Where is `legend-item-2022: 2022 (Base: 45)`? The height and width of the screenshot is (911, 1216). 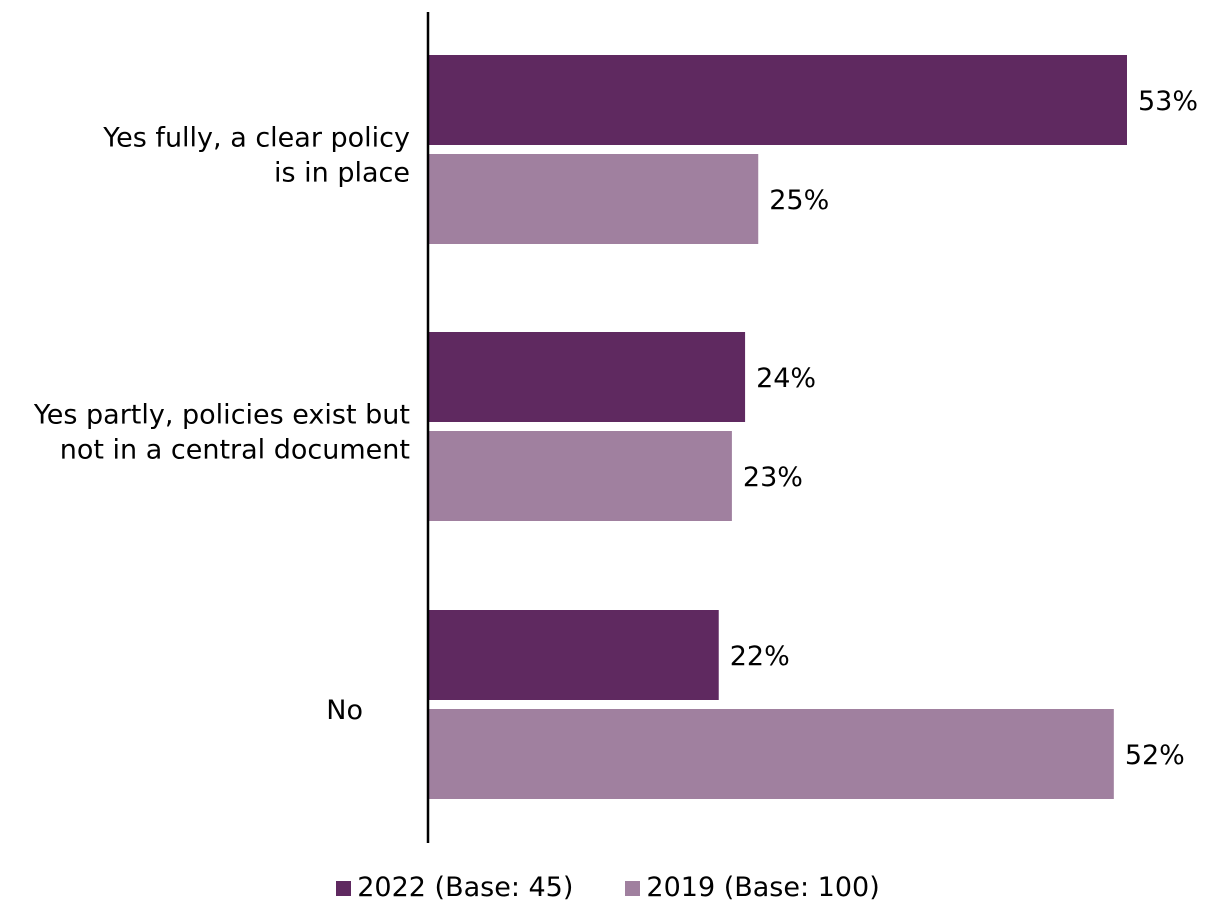 legend-item-2022: 2022 (Base: 45) is located at coordinates (454, 888).